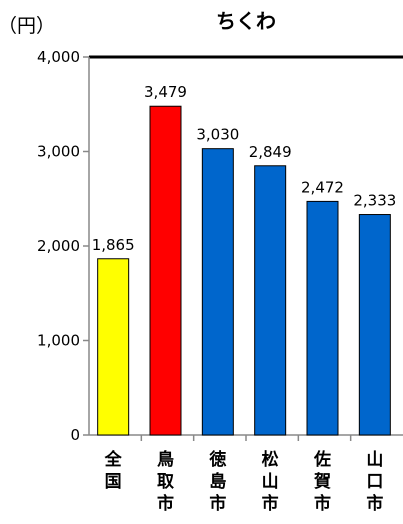  Describe the element at coordinates (165, 481) in the screenshot. I see `category-label: 鳥取市` at that location.